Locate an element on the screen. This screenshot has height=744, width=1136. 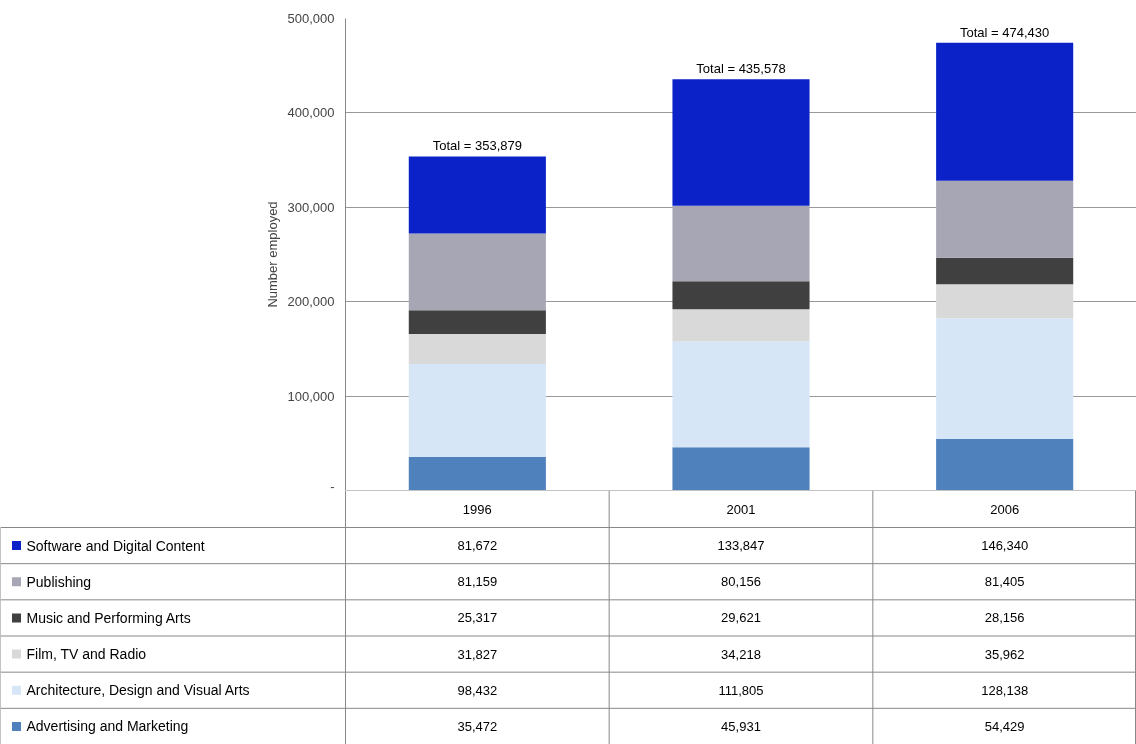
data-label: 29,621 is located at coordinates (741, 618).